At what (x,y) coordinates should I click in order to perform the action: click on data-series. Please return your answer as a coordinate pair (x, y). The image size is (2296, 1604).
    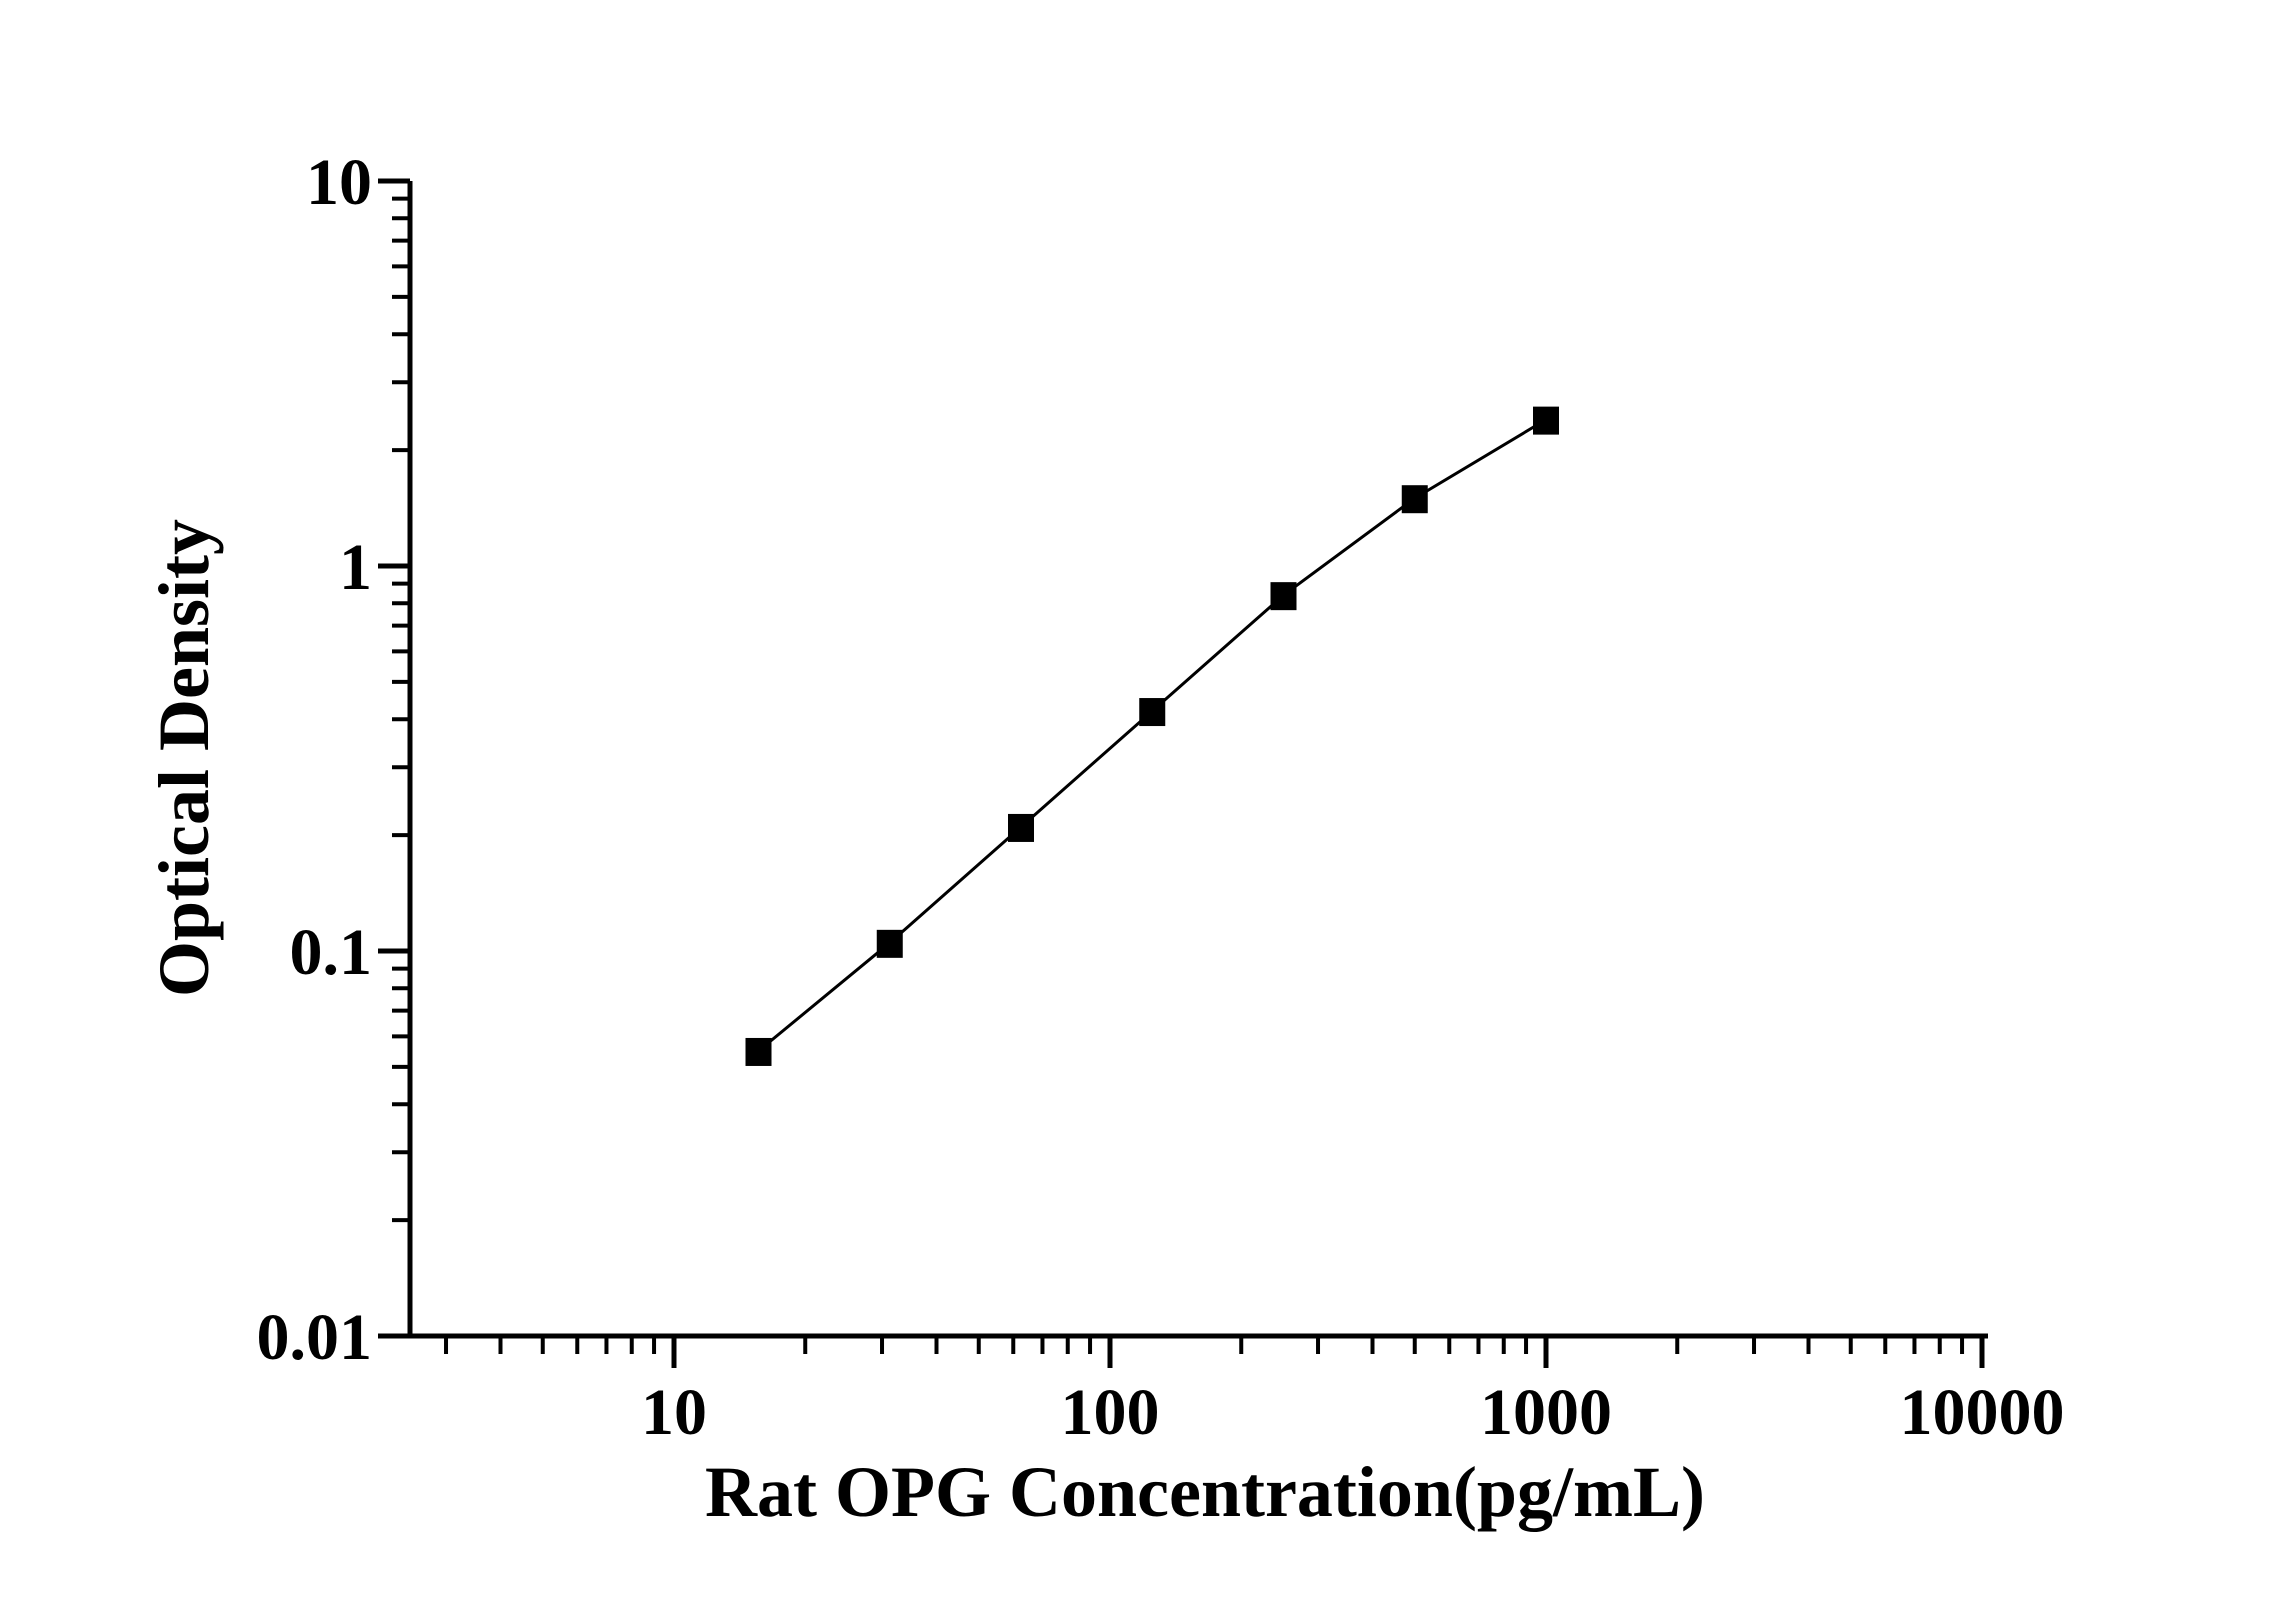
    Looking at the image, I should click on (1152, 736).